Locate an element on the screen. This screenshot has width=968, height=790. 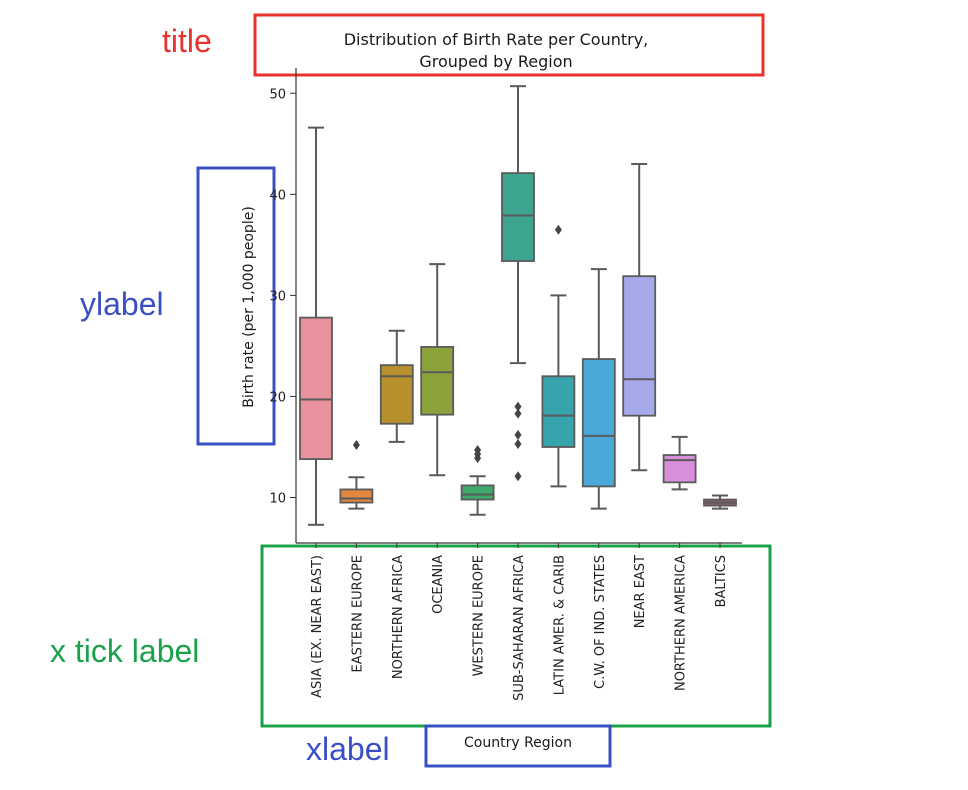
xlabel-annotation-tag: xlabel is located at coordinates (348, 749).